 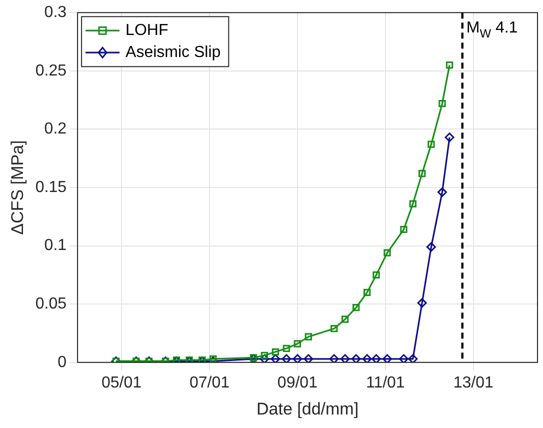 What do you see at coordinates (55, 245) in the screenshot?
I see `y-tick-label: 0.1` at bounding box center [55, 245].